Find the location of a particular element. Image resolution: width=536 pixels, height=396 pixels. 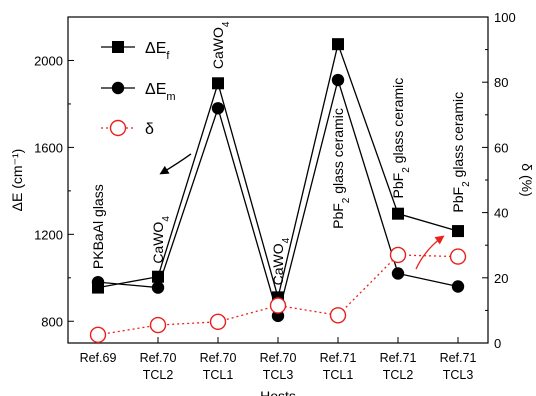

y-tick-label: 2000 is located at coordinates (48, 60).